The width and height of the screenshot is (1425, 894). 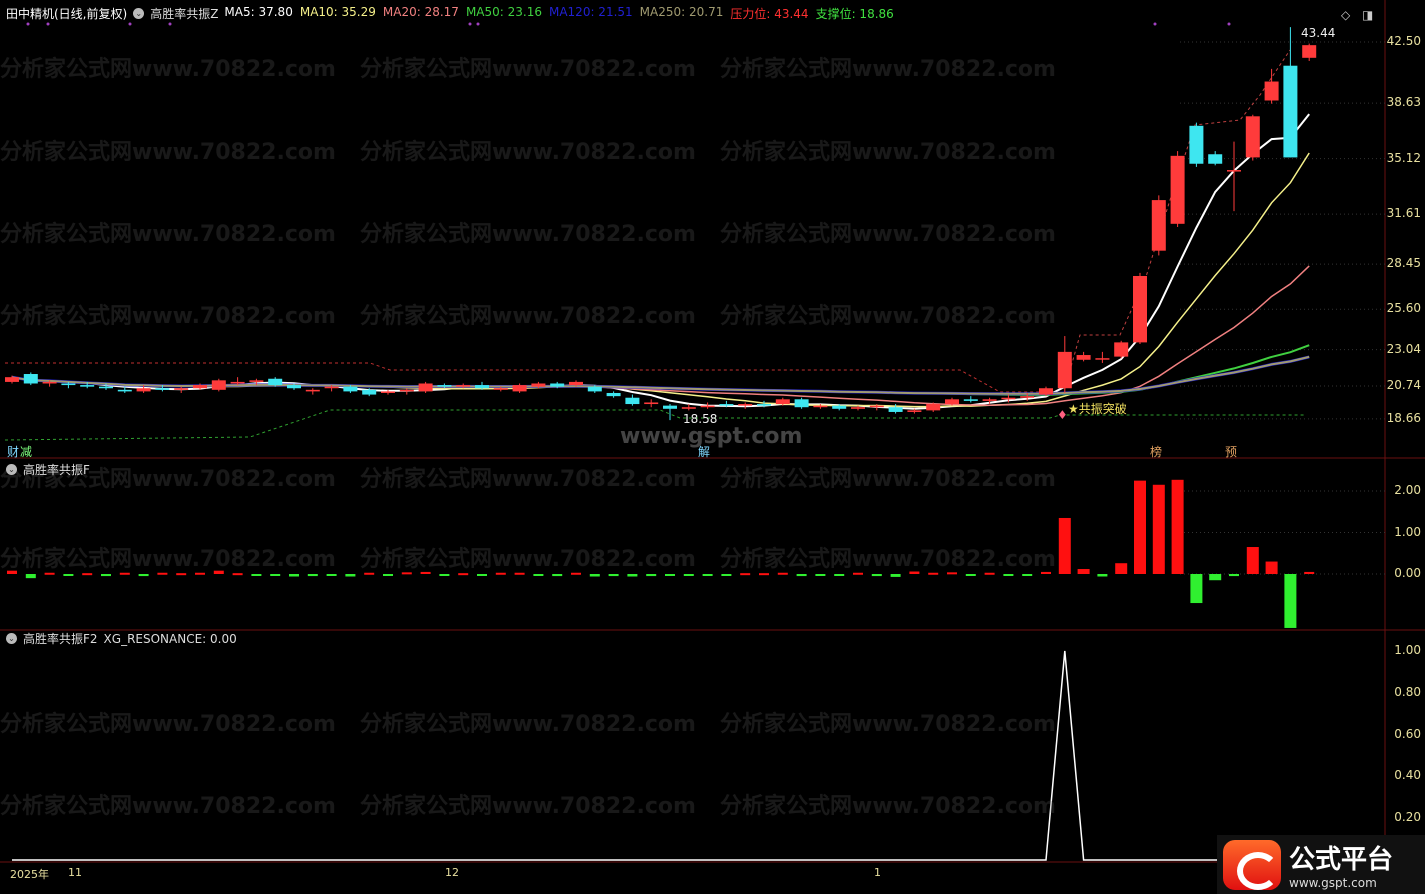 What do you see at coordinates (26, 452) in the screenshot?
I see `event-tag-jian: 减` at bounding box center [26, 452].